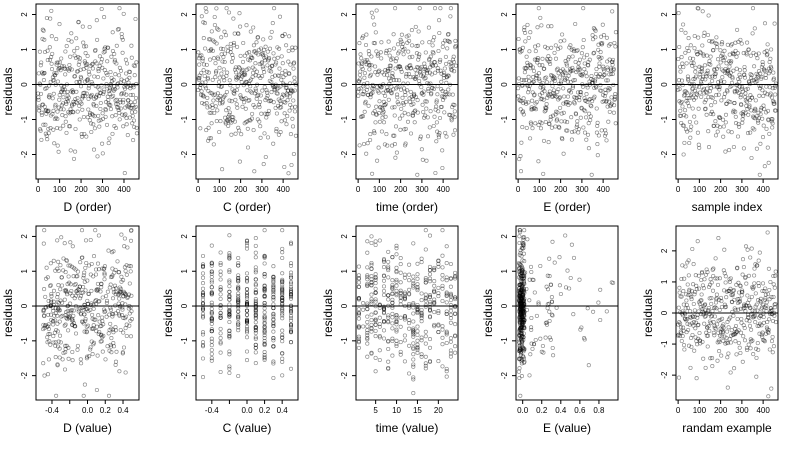 The image size is (800, 450). I want to click on y-tick-label: 1, so click(184, 270).